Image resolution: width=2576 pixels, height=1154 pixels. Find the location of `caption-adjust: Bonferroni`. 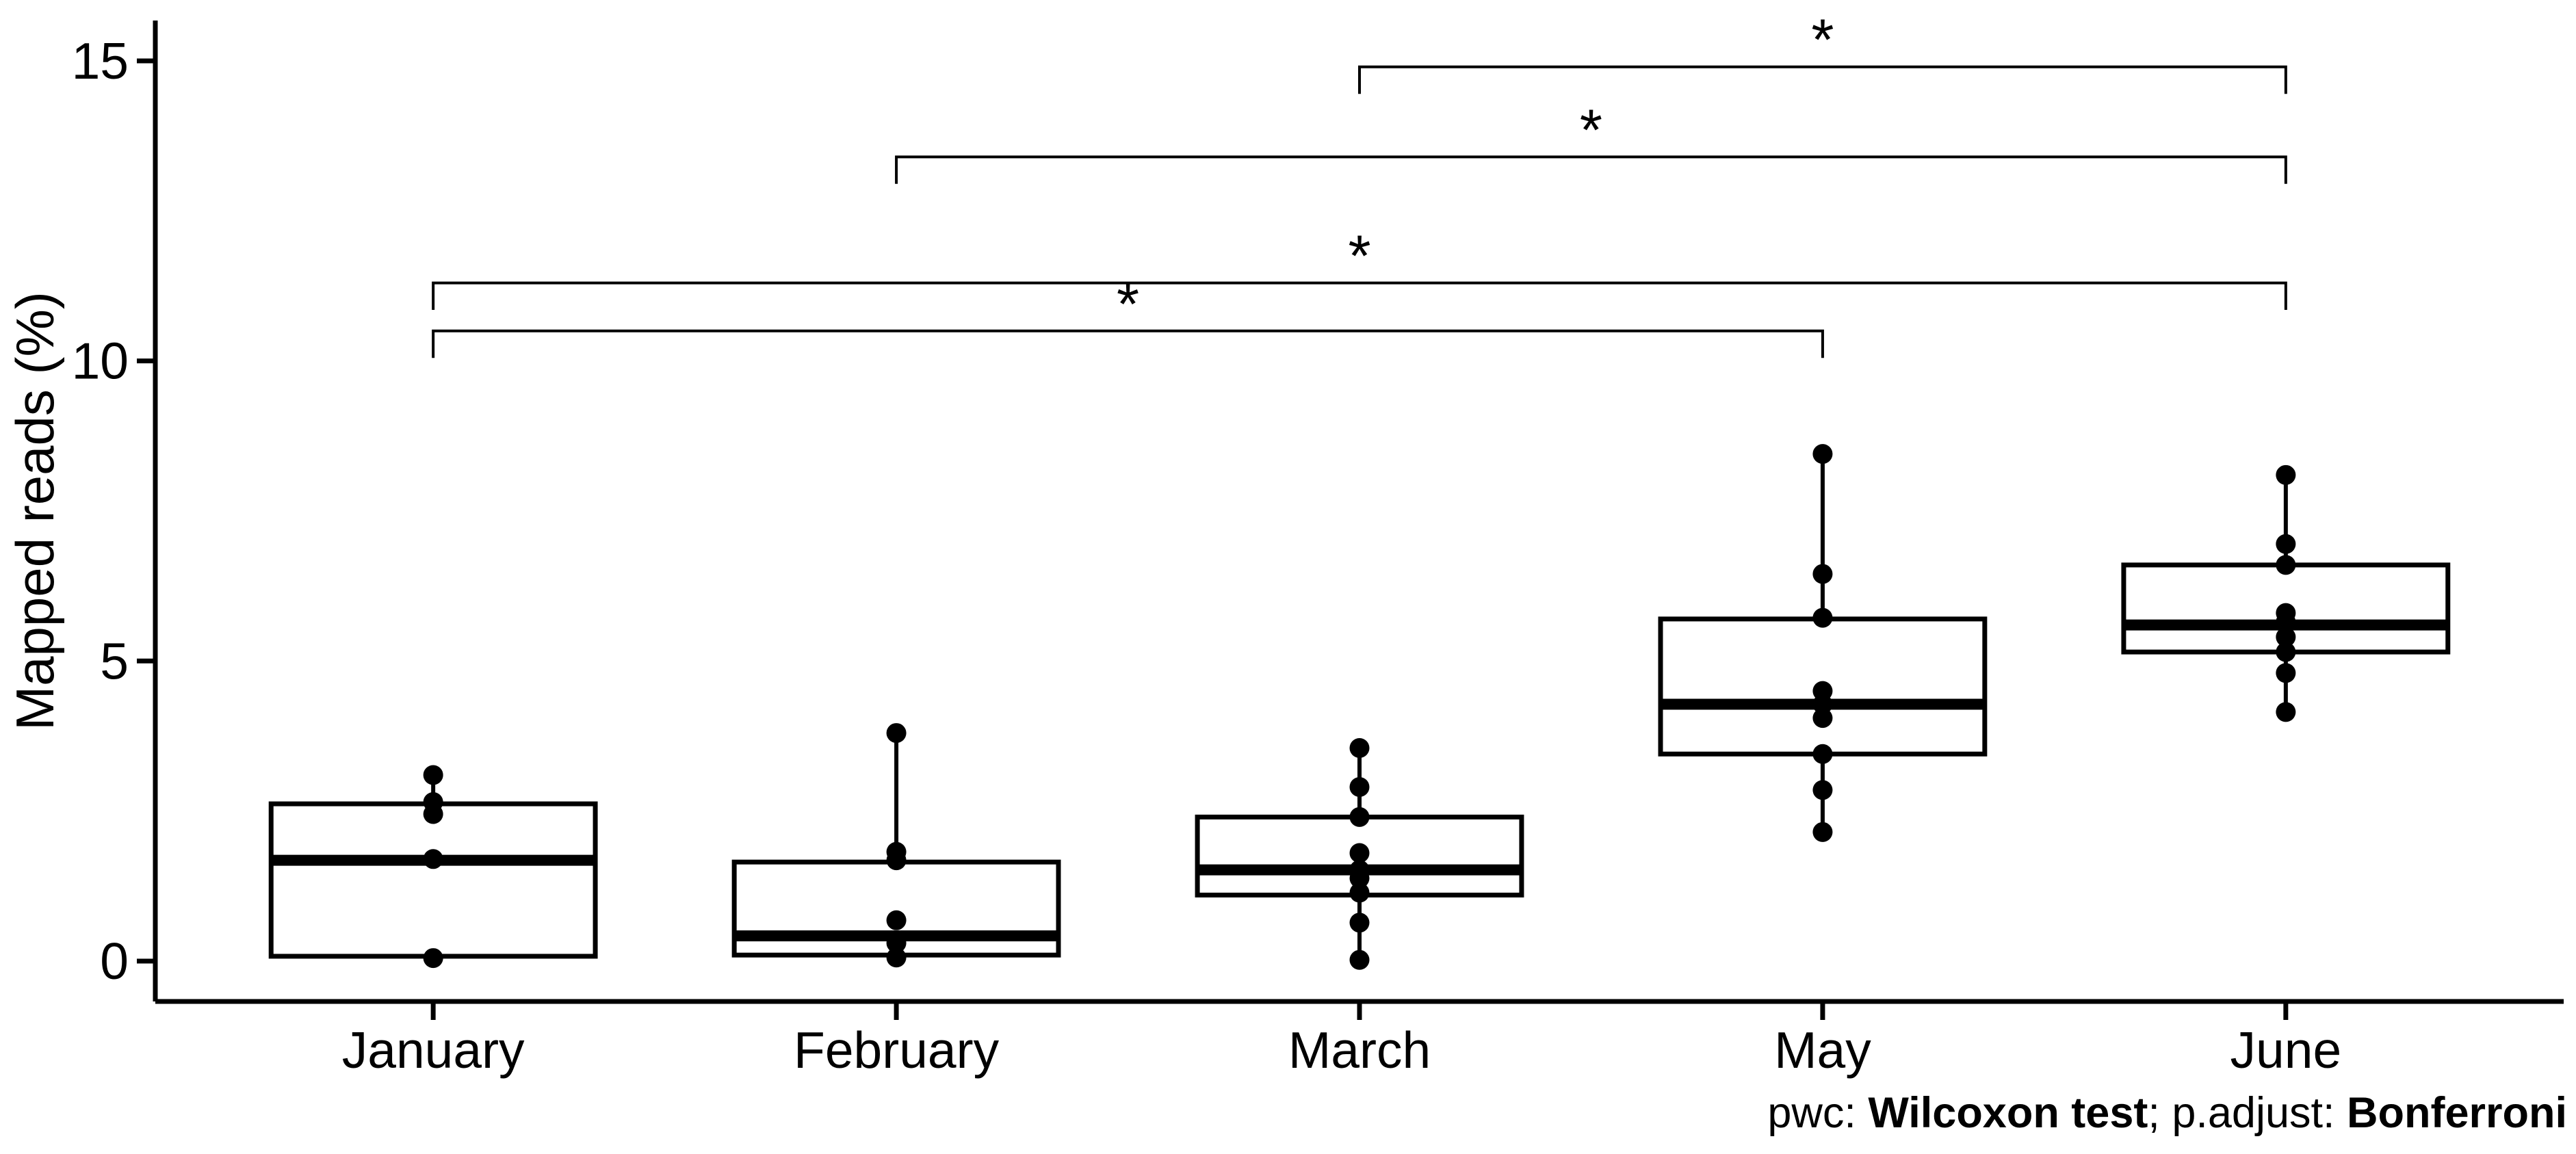

caption-adjust: Bonferroni is located at coordinates (2457, 1113).